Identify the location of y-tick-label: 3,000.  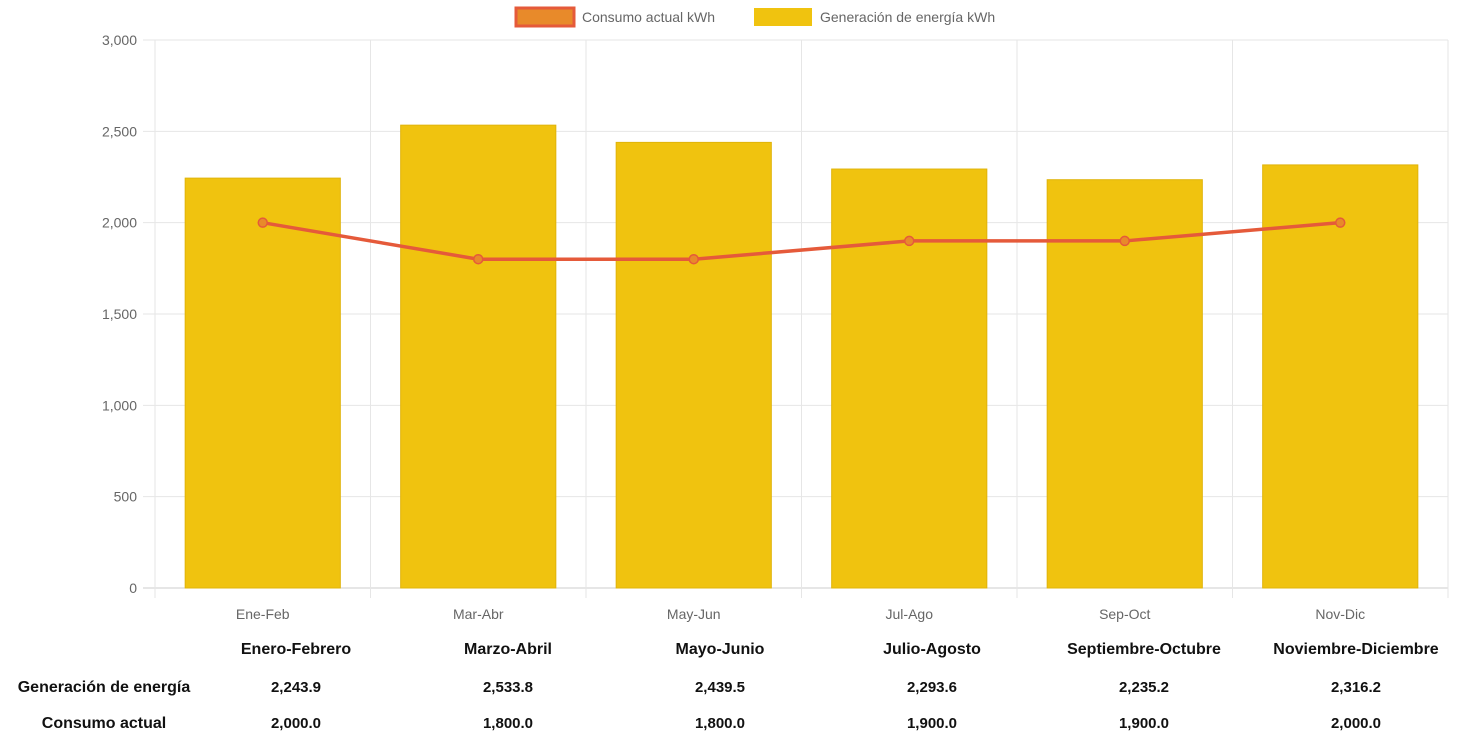
(119, 40).